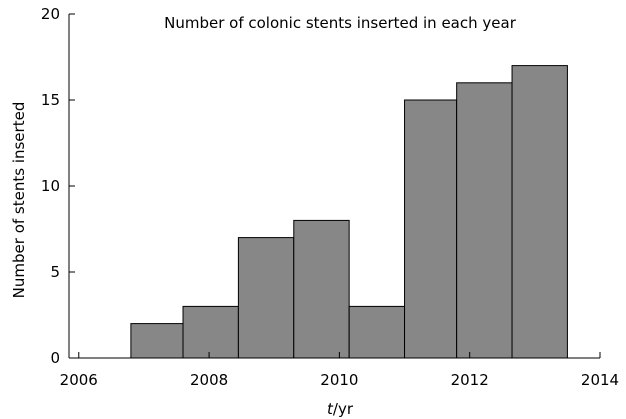 This screenshot has height=419, width=626. What do you see at coordinates (600, 380) in the screenshot?
I see `x-tick-label: 2014` at bounding box center [600, 380].